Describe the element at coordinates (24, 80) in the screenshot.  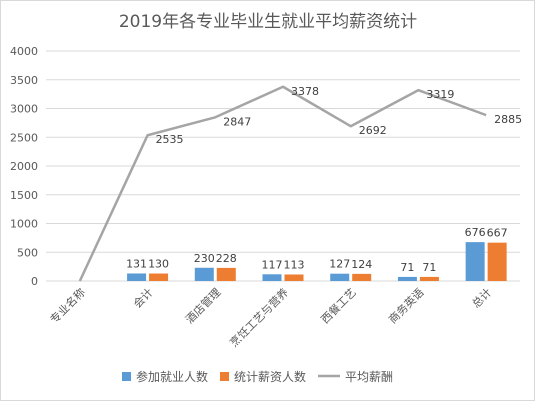
I see `y-tick-label: 3500` at that location.